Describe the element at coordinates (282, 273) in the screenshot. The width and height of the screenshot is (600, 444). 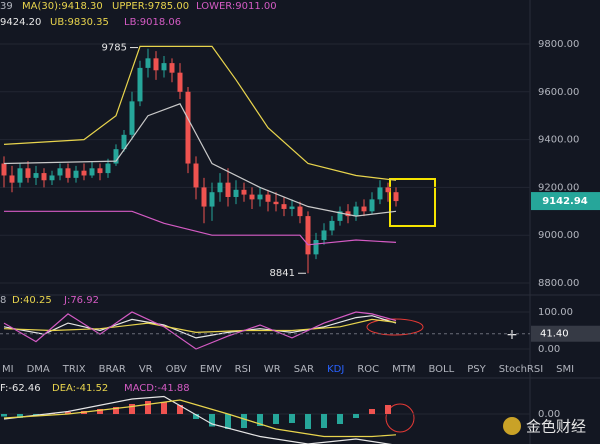
I see `annotation-label: 8841` at that location.